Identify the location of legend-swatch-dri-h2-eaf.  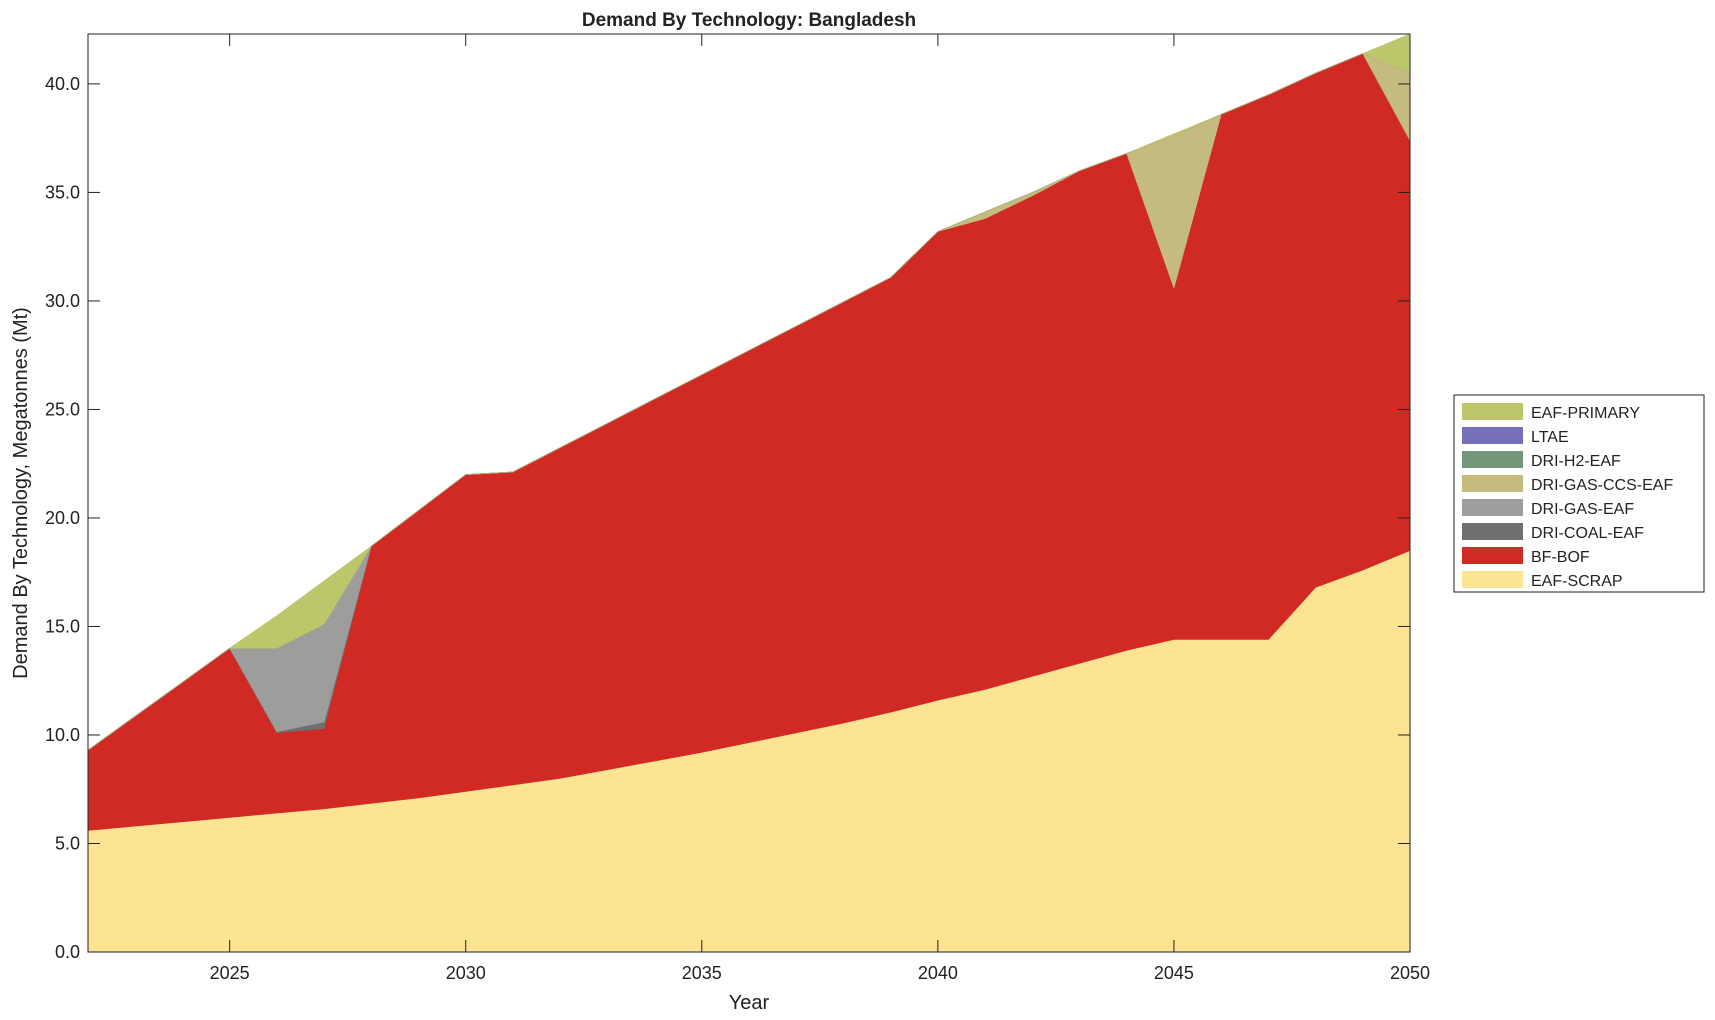
(1492, 459).